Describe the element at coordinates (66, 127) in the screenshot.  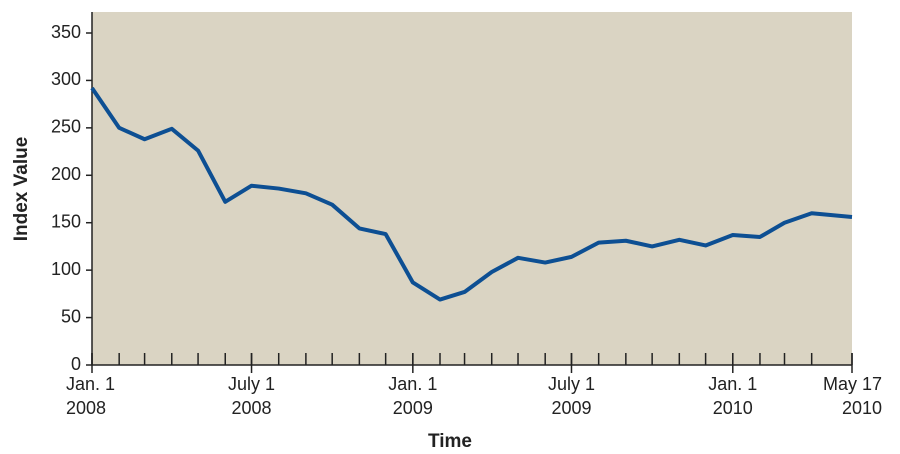
I see `y-tick-label: 250` at that location.